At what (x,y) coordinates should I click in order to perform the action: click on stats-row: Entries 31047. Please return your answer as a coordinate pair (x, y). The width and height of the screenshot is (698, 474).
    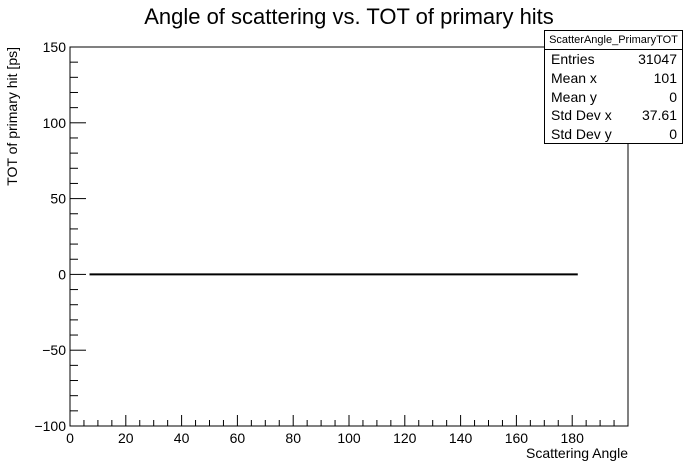
    Looking at the image, I should click on (613, 59).